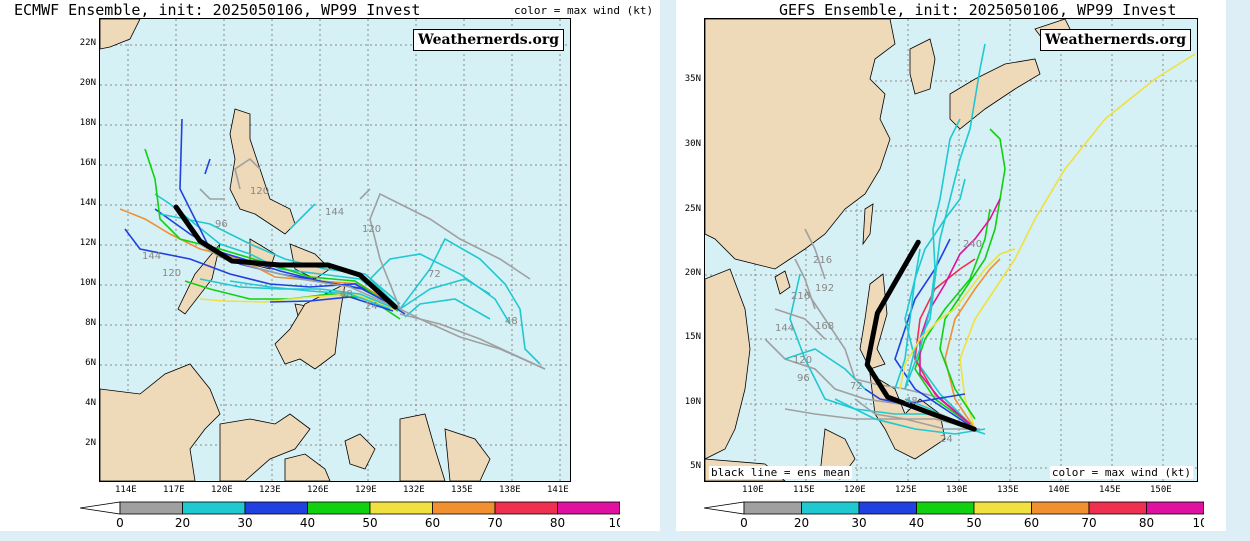 The image size is (1250, 541). What do you see at coordinates (87, 83) in the screenshot?
I see `ecmwf-lat-tick-label: 20N` at bounding box center [87, 83].